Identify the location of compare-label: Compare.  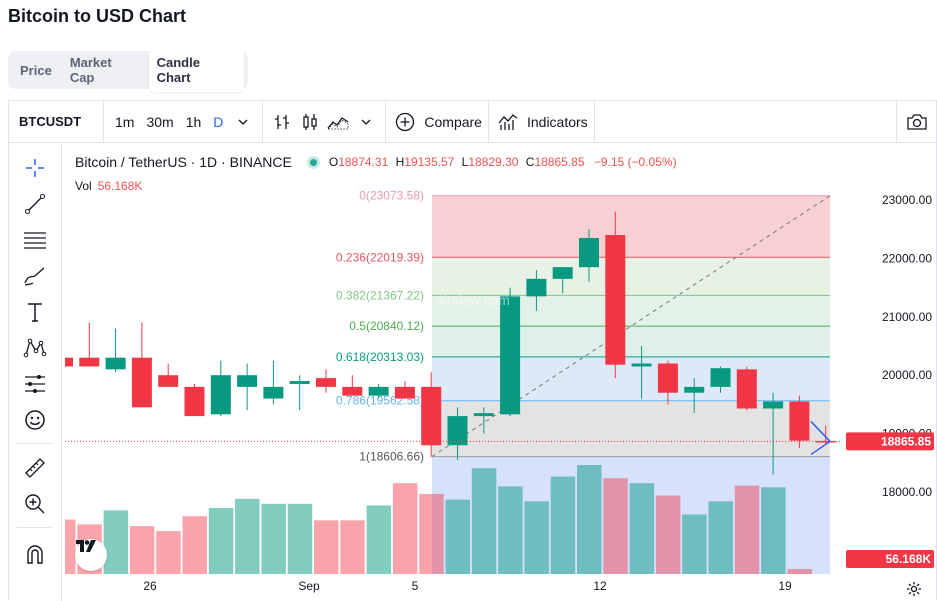
(453, 121).